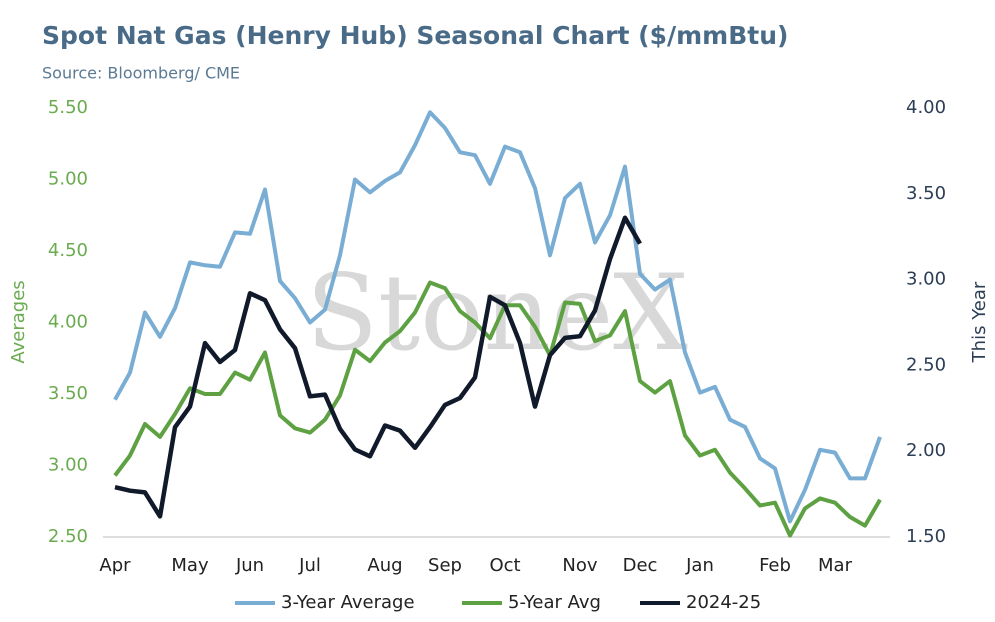  Describe the element at coordinates (579, 565) in the screenshot. I see `x-tick-label: Nov` at that location.